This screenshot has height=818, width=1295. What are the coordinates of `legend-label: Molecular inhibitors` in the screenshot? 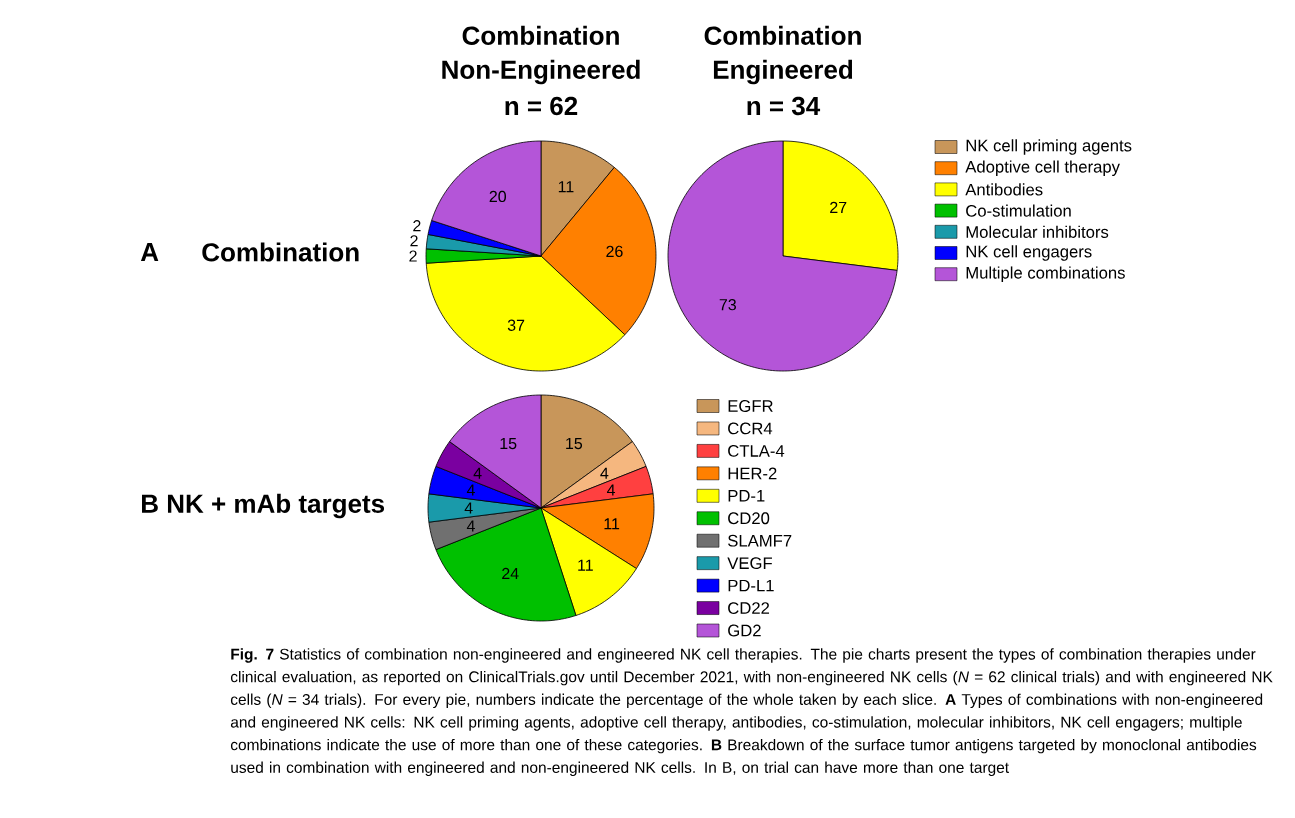 It's located at (1037, 231).